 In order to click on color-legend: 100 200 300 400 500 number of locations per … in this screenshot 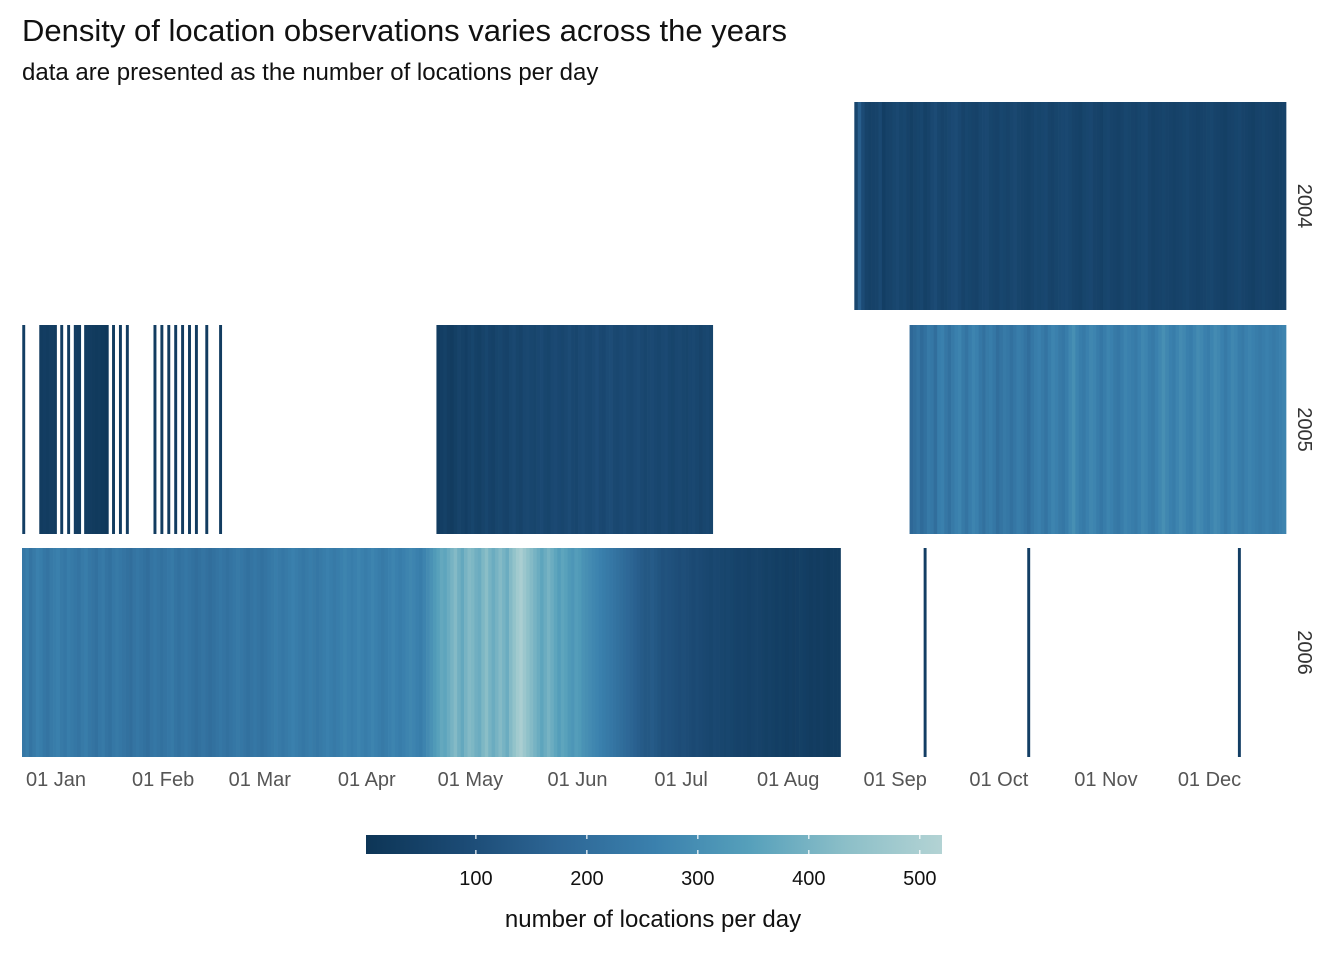, I will do `click(654, 884)`.